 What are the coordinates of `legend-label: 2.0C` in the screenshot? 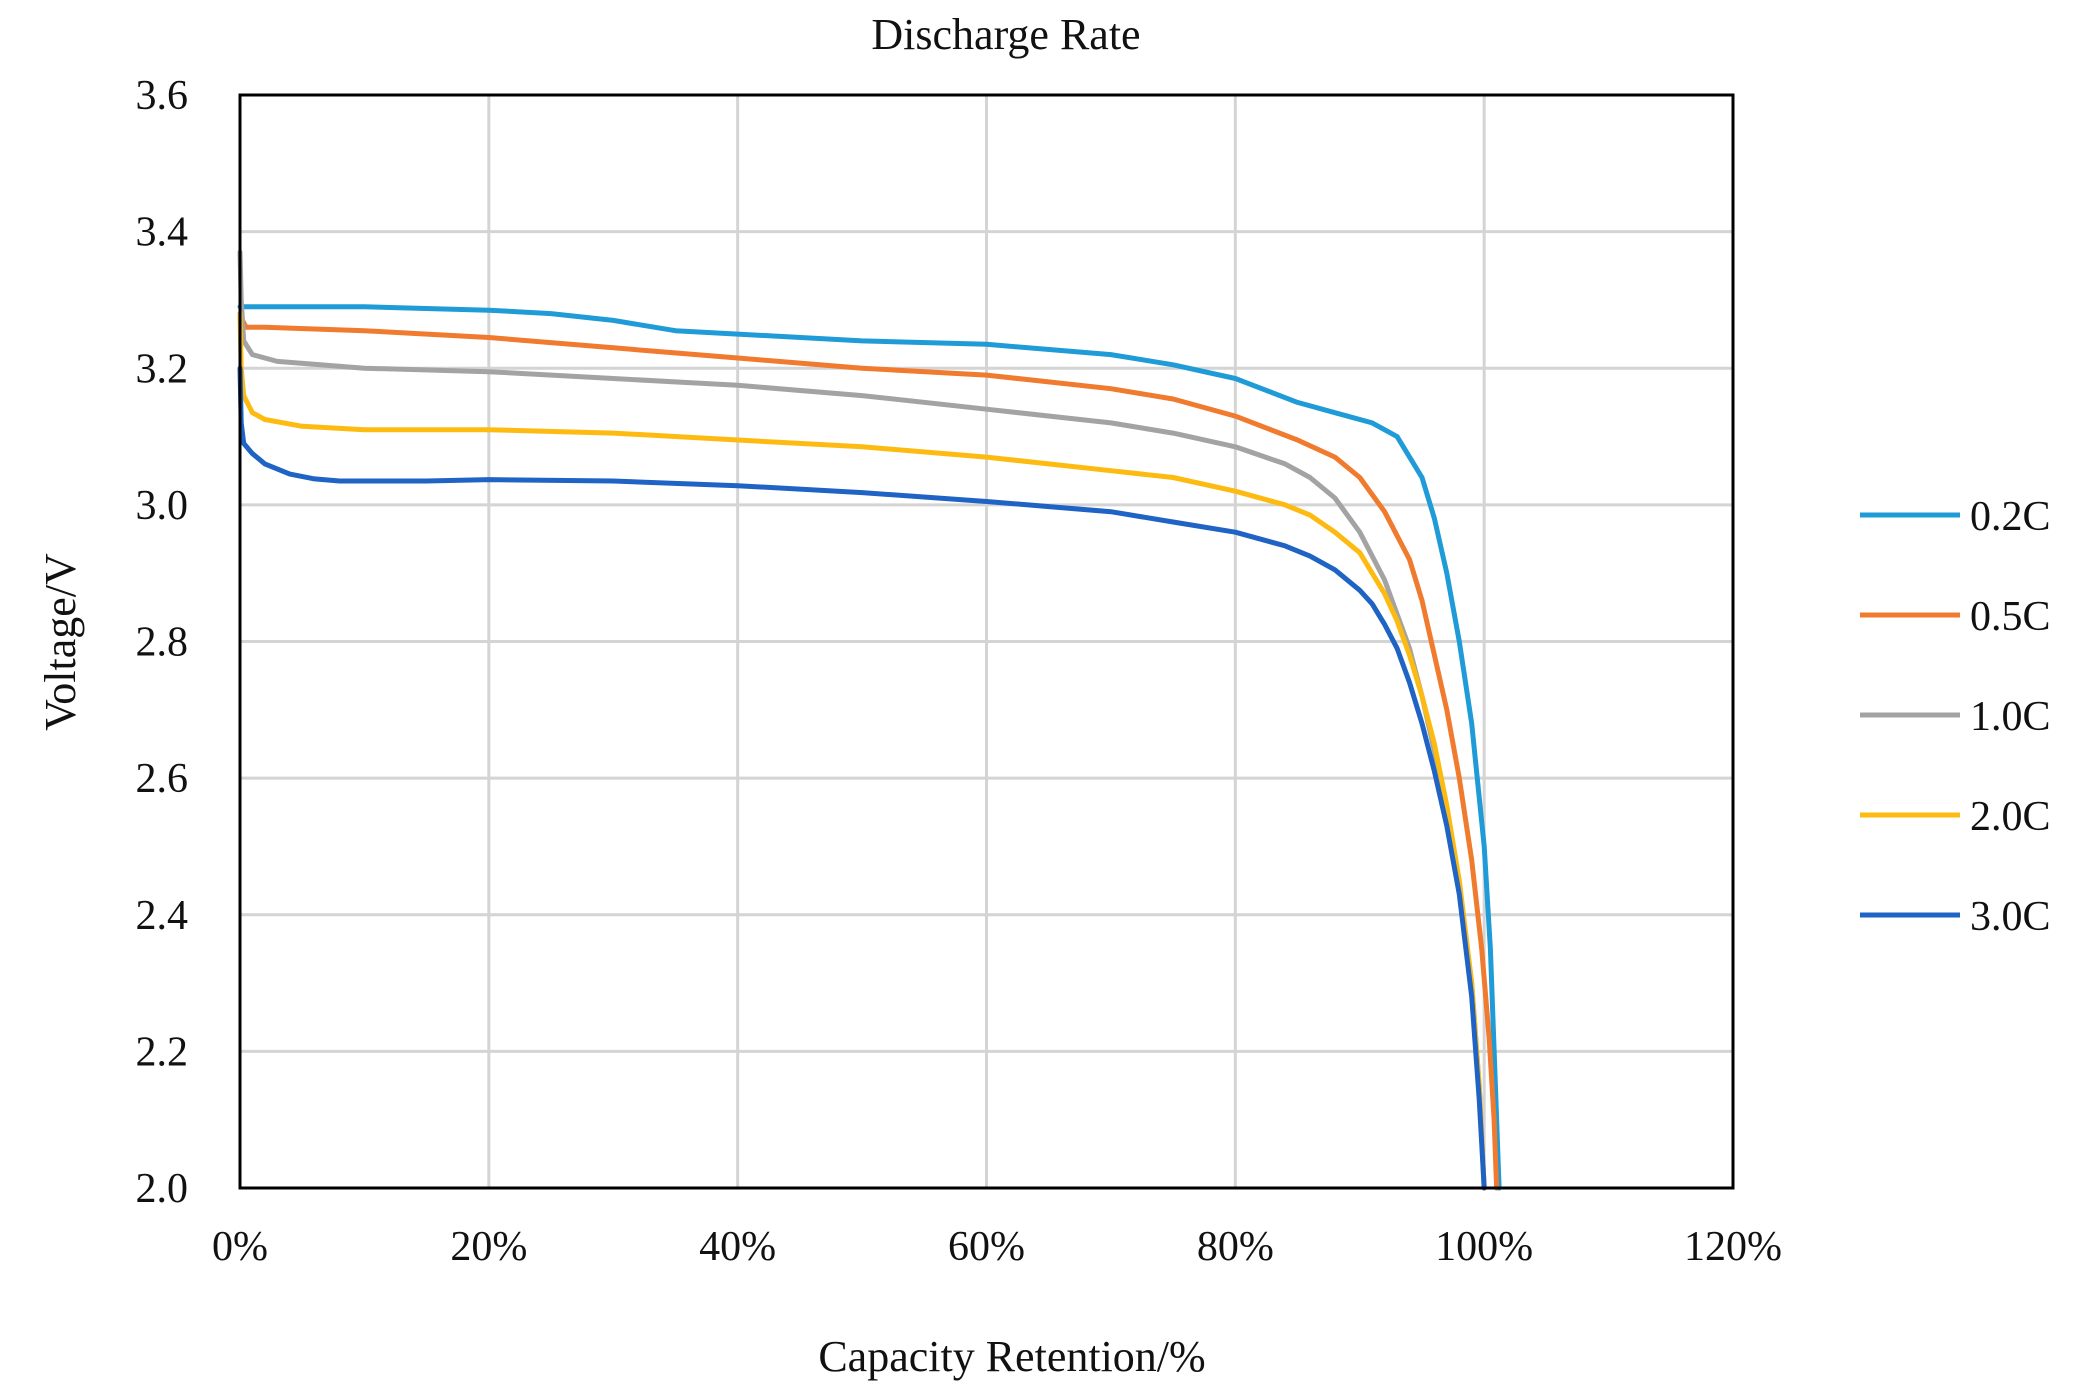 It's located at (2010, 817).